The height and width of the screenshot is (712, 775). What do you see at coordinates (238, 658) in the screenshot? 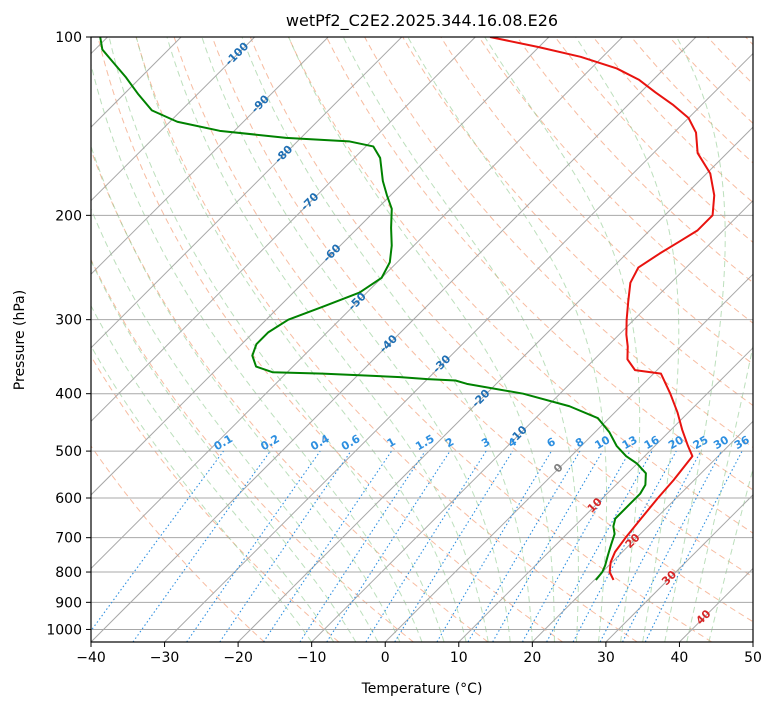
I see `x-tick-label: −20` at bounding box center [238, 658].